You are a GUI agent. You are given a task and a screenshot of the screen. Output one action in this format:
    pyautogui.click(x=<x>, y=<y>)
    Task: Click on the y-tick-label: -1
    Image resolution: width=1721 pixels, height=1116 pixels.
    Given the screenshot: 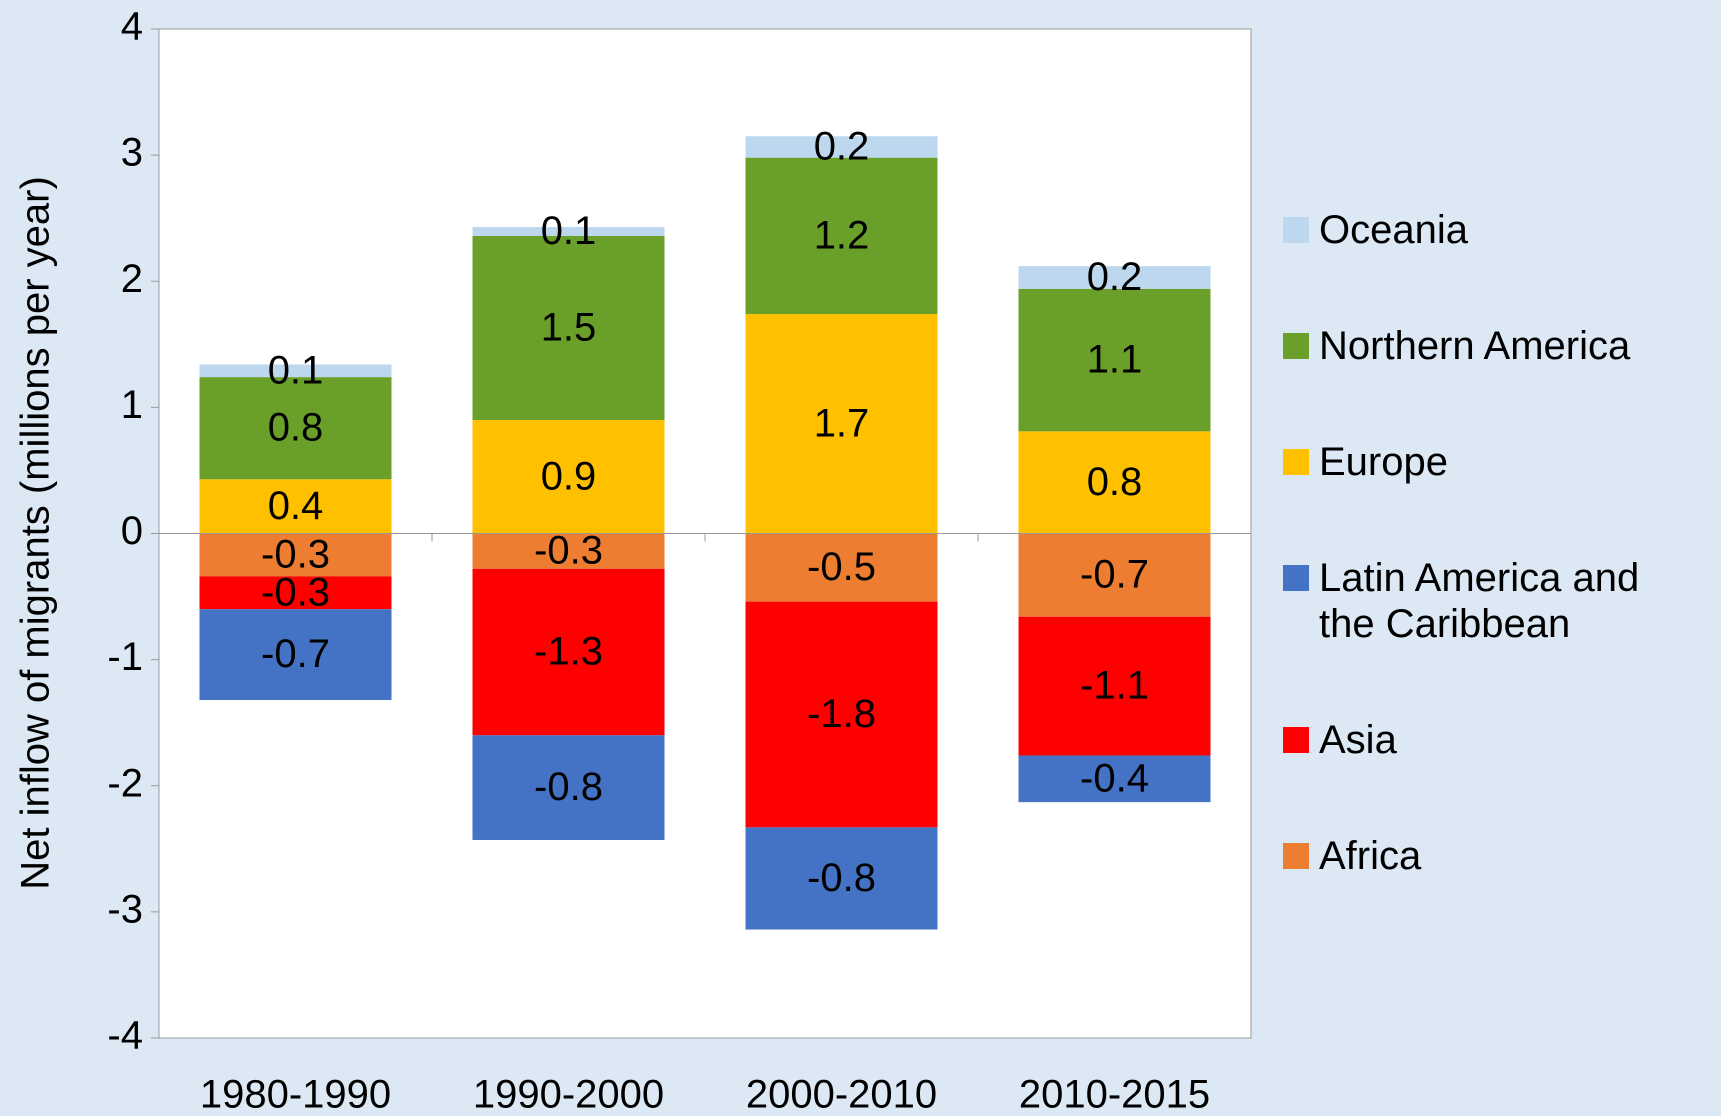 What is the action you would take?
    pyautogui.click(x=125, y=657)
    